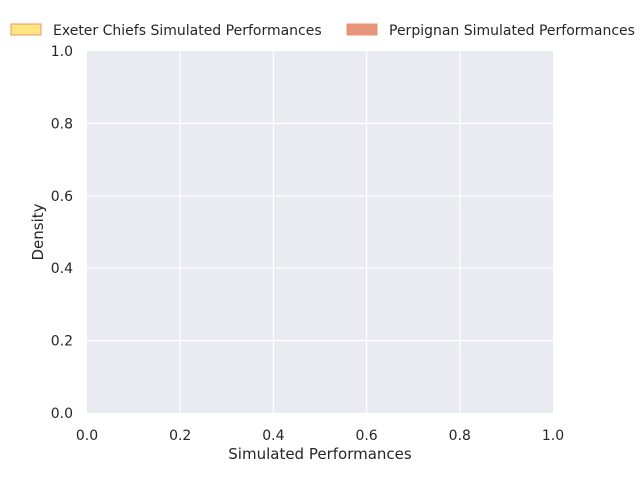 This screenshot has width=640, height=480. What do you see at coordinates (512, 31) in the screenshot?
I see `legend-label-perpignan: Perpignan Simulated Performances` at bounding box center [512, 31].